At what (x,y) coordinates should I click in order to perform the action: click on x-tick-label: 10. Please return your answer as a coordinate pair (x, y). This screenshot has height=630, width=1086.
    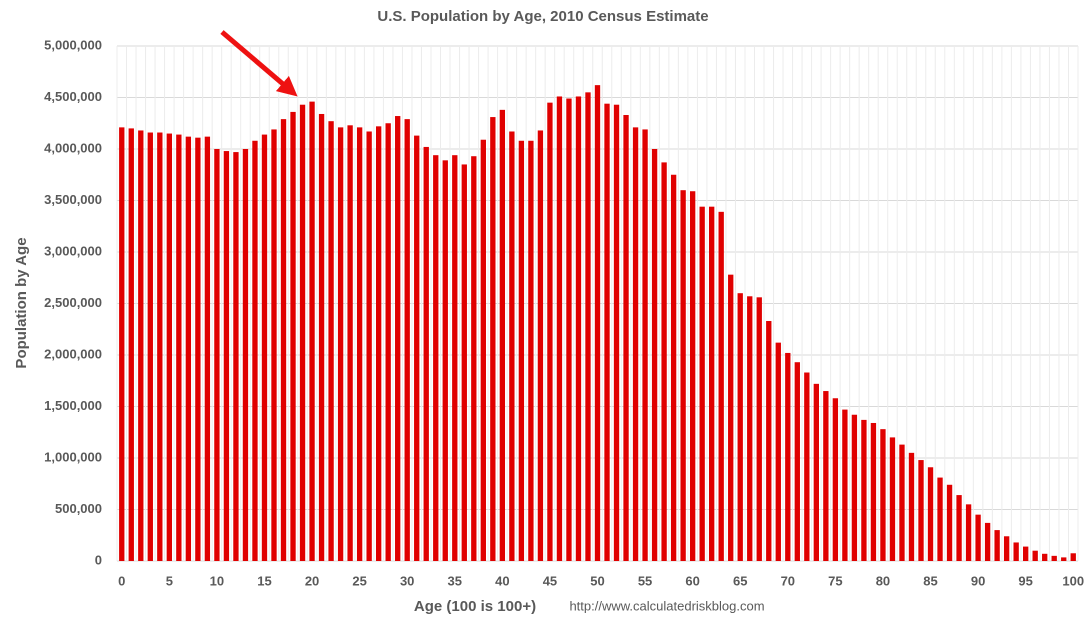
    Looking at the image, I should click on (217, 580).